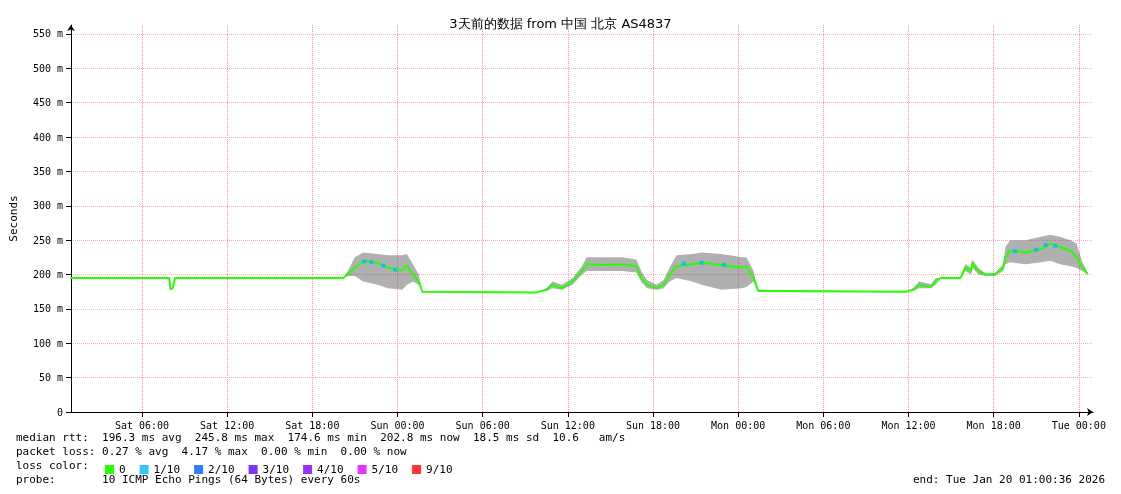  I want to click on y-tick-label: 50 m, so click(50, 378).